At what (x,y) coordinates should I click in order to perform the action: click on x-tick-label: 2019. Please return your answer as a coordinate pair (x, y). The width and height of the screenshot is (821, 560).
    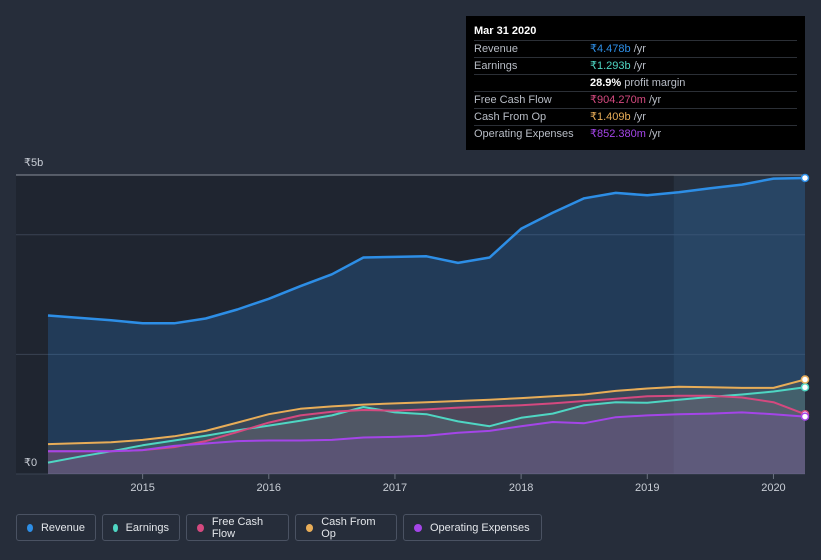
    Looking at the image, I should click on (647, 488).